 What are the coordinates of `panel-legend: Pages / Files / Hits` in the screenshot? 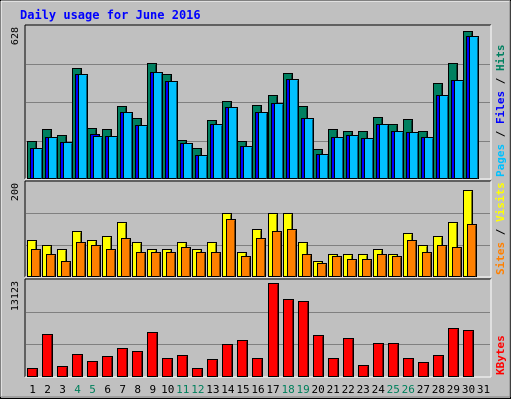 It's located at (500, 111).